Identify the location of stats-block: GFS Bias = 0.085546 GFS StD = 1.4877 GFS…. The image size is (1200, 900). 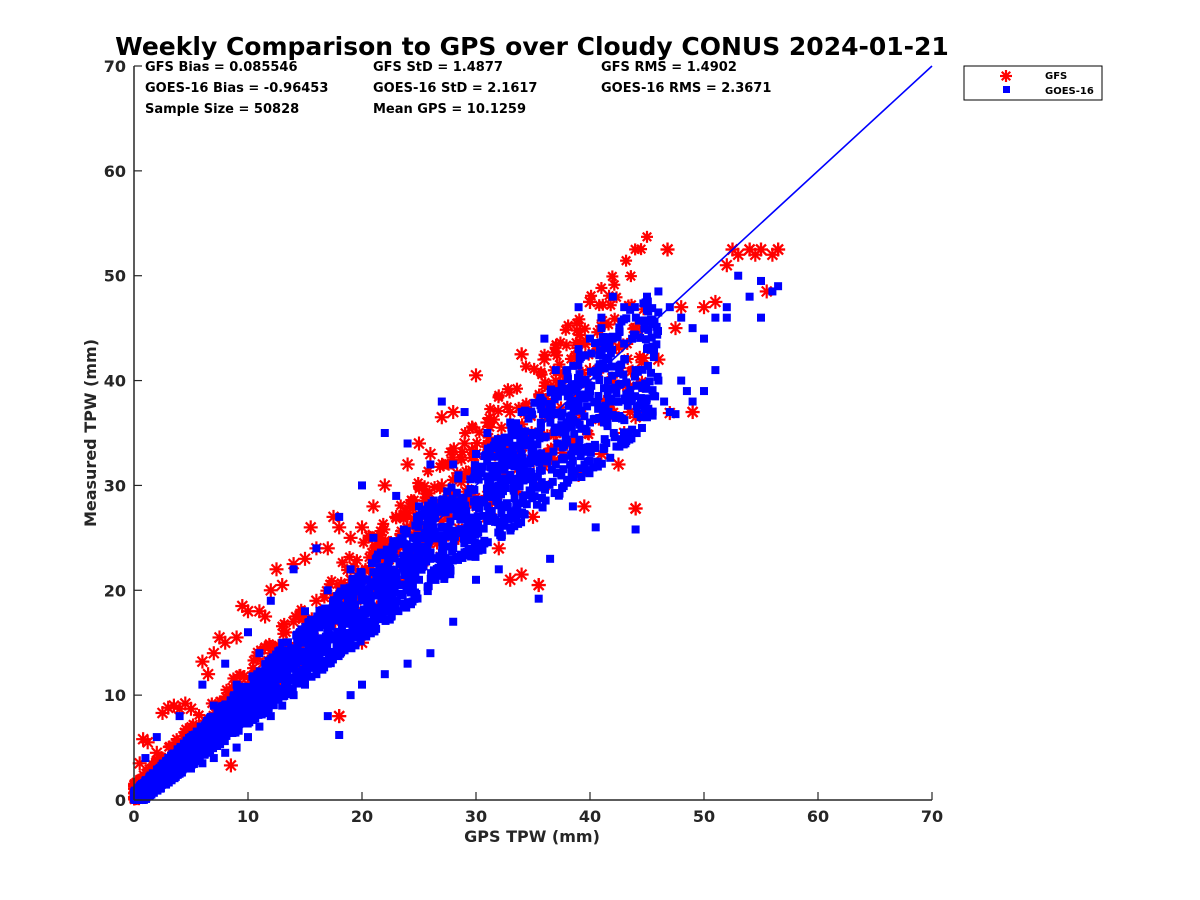
(458, 88).